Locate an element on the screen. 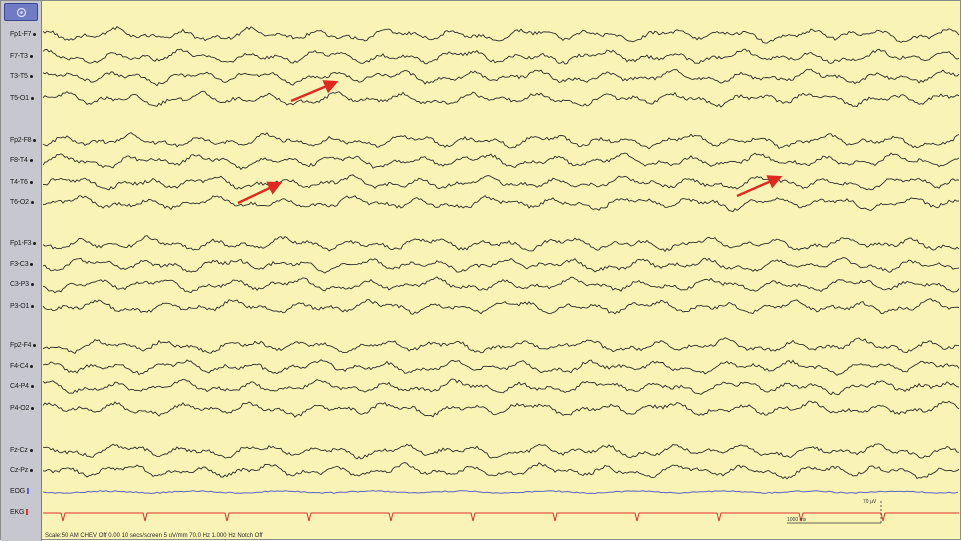 Image resolution: width=961 pixels, height=541 pixels. channel-label-text: Cz-Pz is located at coordinates (19, 470).